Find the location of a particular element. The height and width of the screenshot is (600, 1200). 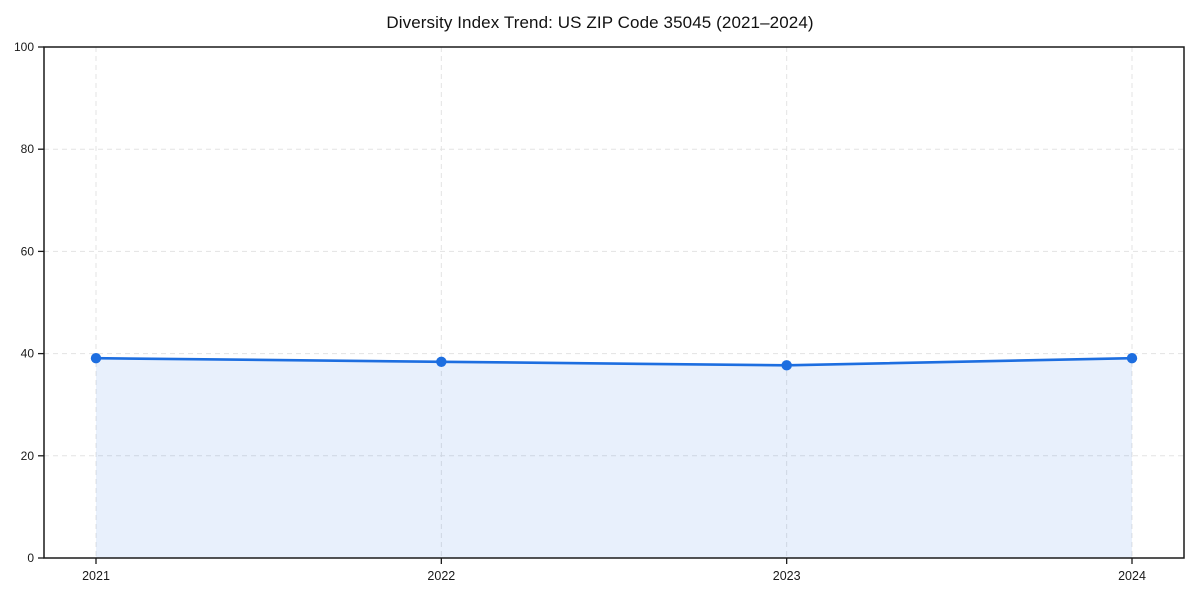

y-tick-label: 0 is located at coordinates (30, 558).